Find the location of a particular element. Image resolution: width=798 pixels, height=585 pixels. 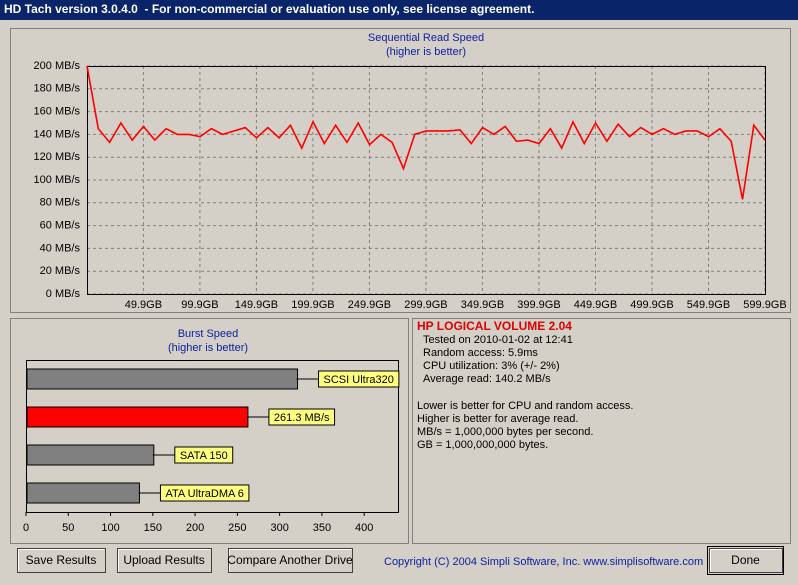

button: Upload Results is located at coordinates (164, 560).